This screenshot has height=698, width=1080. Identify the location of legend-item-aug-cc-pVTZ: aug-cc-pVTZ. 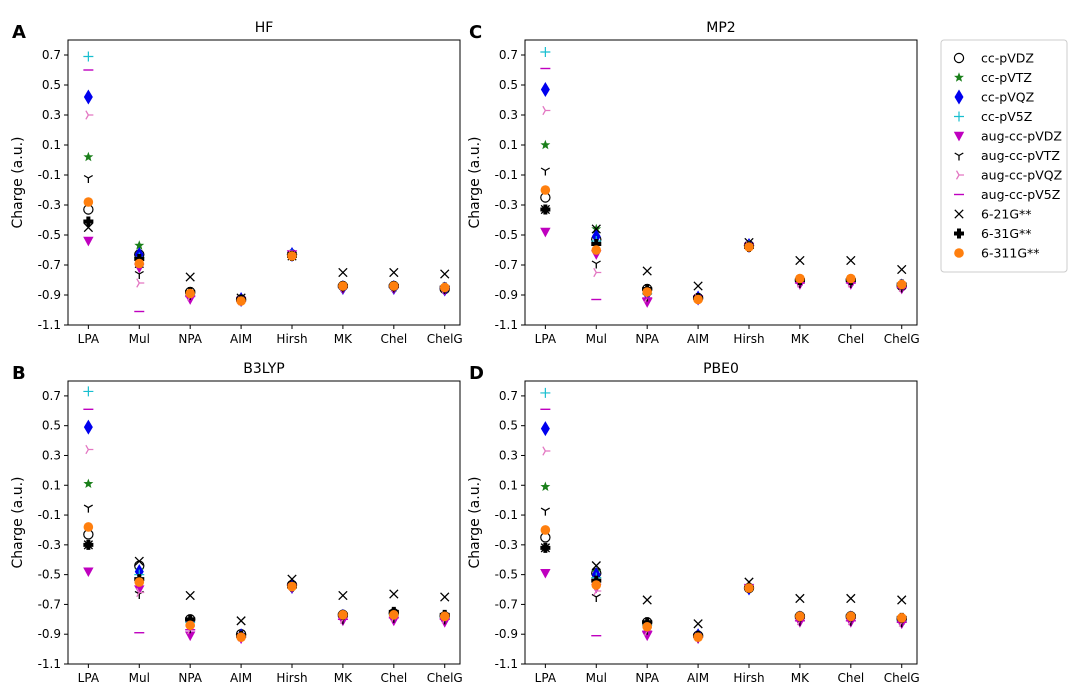
(1007, 155).